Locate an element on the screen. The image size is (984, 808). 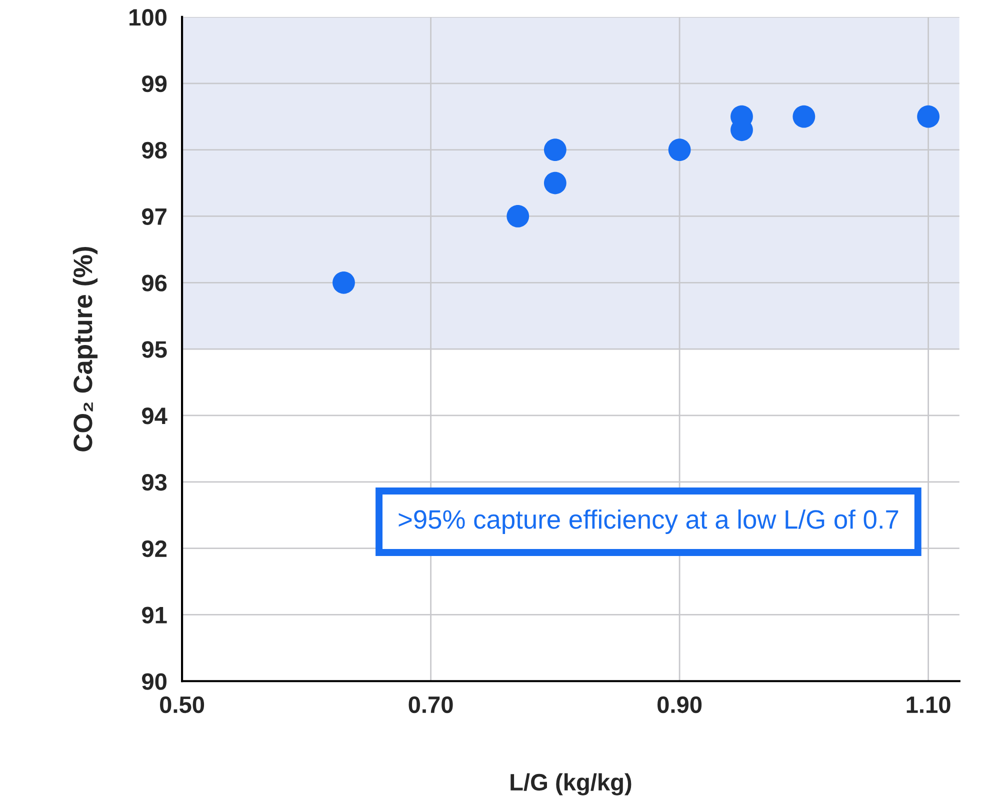
x-axis-title: L/G (kg/kg) is located at coordinates (571, 784).